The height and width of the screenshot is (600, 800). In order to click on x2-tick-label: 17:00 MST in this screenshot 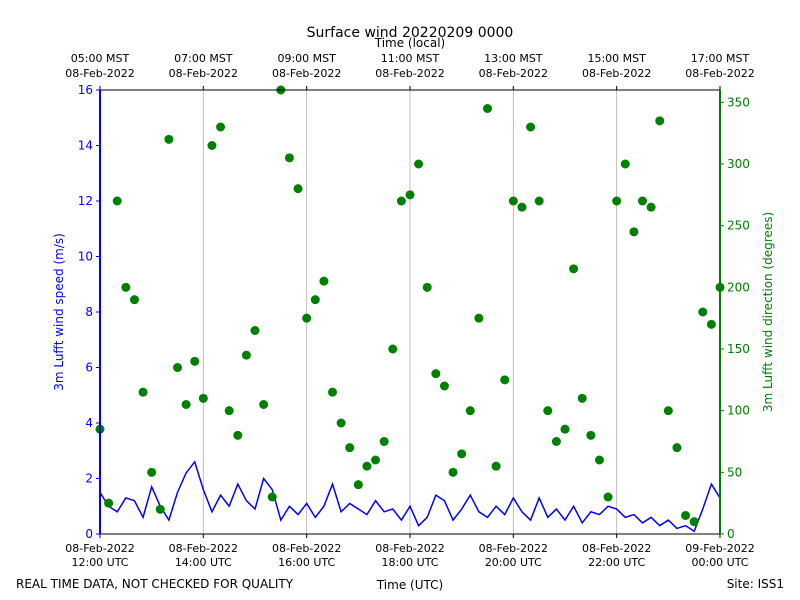, I will do `click(720, 58)`.